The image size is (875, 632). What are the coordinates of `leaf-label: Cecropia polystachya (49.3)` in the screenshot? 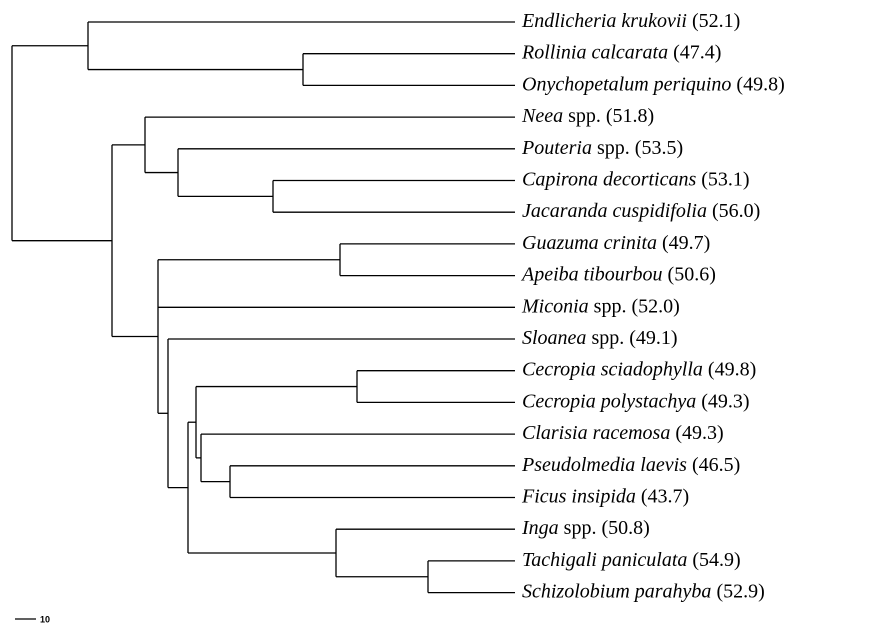 It's located at (636, 401).